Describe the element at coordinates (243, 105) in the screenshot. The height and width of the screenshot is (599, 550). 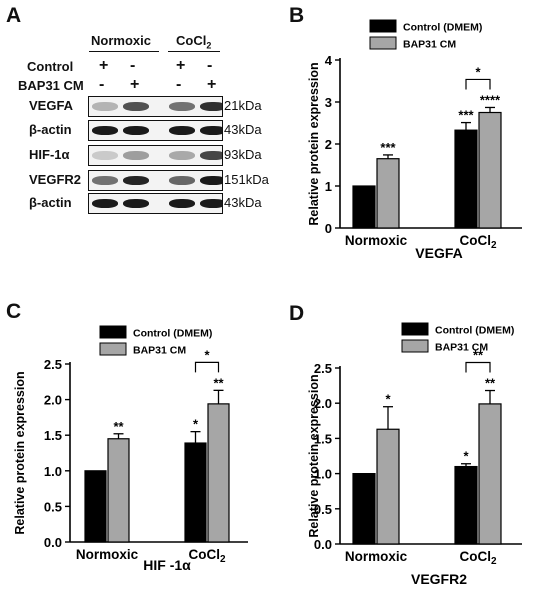
I see `blot-size-label: 21kDa` at that location.